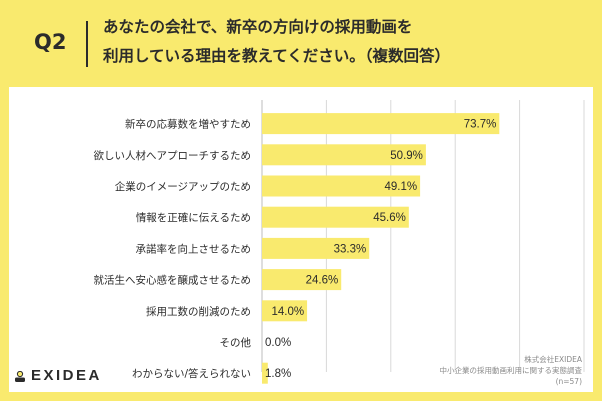 This screenshot has width=602, height=401. What do you see at coordinates (183, 186) in the screenshot?
I see `category-label: 企業のイメージアップのため` at bounding box center [183, 186].